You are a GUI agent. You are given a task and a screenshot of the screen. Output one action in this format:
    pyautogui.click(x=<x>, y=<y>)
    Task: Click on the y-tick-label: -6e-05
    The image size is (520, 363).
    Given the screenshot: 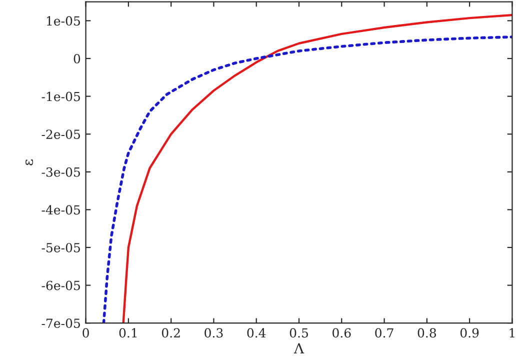 What is the action you would take?
    pyautogui.click(x=61, y=285)
    